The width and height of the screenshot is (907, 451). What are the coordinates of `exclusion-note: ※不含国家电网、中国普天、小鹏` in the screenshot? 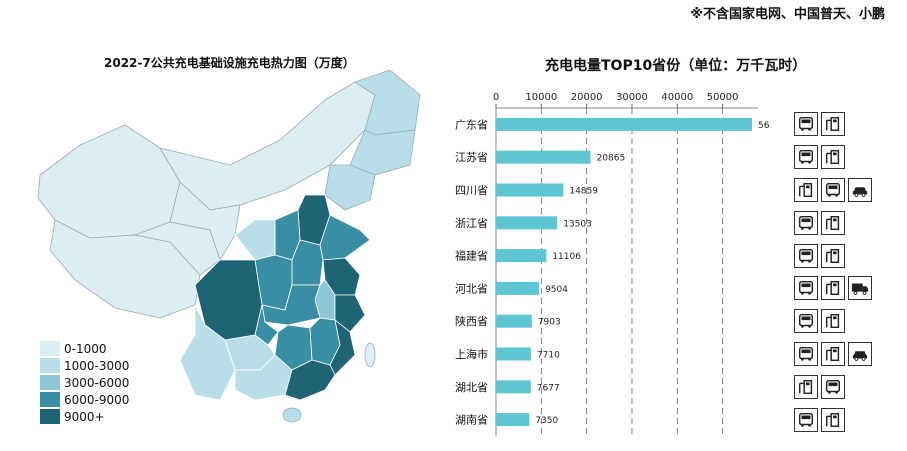 It's located at (787, 14).